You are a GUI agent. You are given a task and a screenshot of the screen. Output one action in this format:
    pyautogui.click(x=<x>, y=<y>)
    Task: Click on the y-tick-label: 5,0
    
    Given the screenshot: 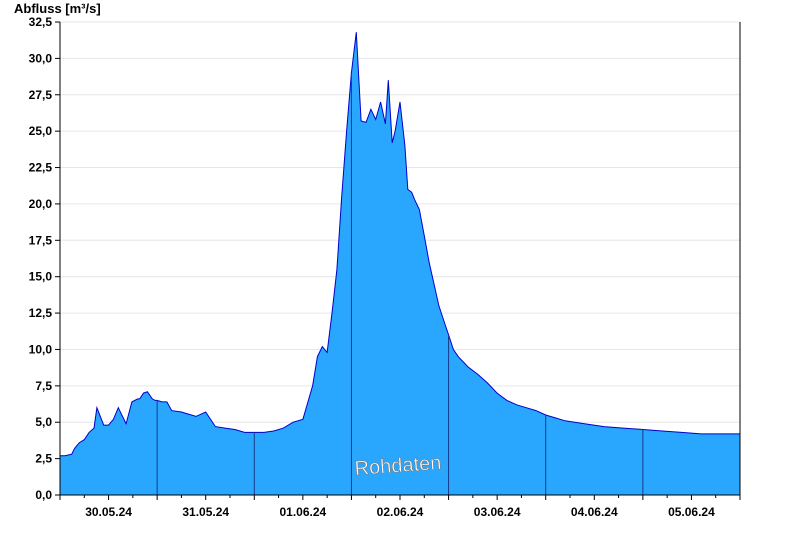 What is the action you would take?
    pyautogui.click(x=43, y=422)
    